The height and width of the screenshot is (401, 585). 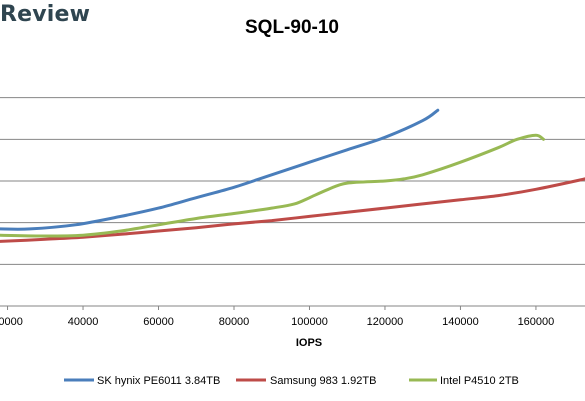 I want to click on brand-logo: Review, so click(x=45, y=14).